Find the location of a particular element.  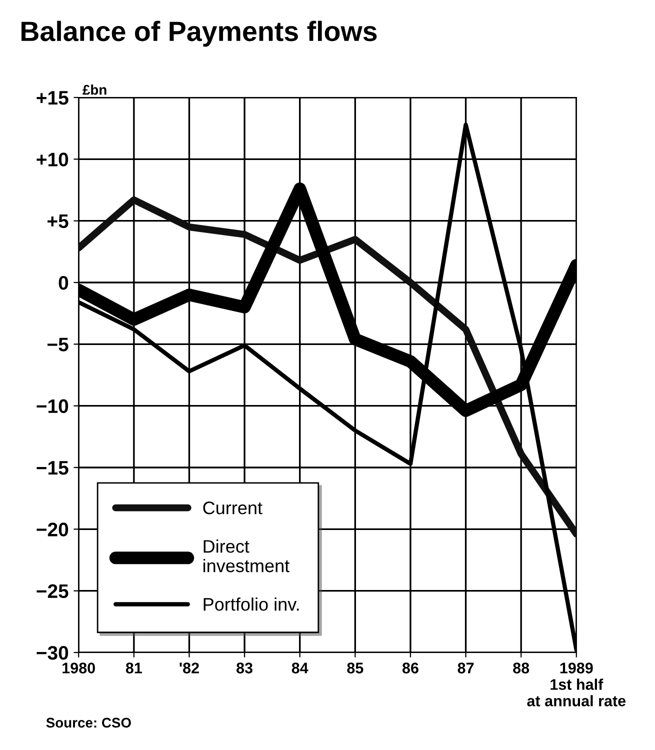

y-tick-label: −15 is located at coordinates (52, 468).